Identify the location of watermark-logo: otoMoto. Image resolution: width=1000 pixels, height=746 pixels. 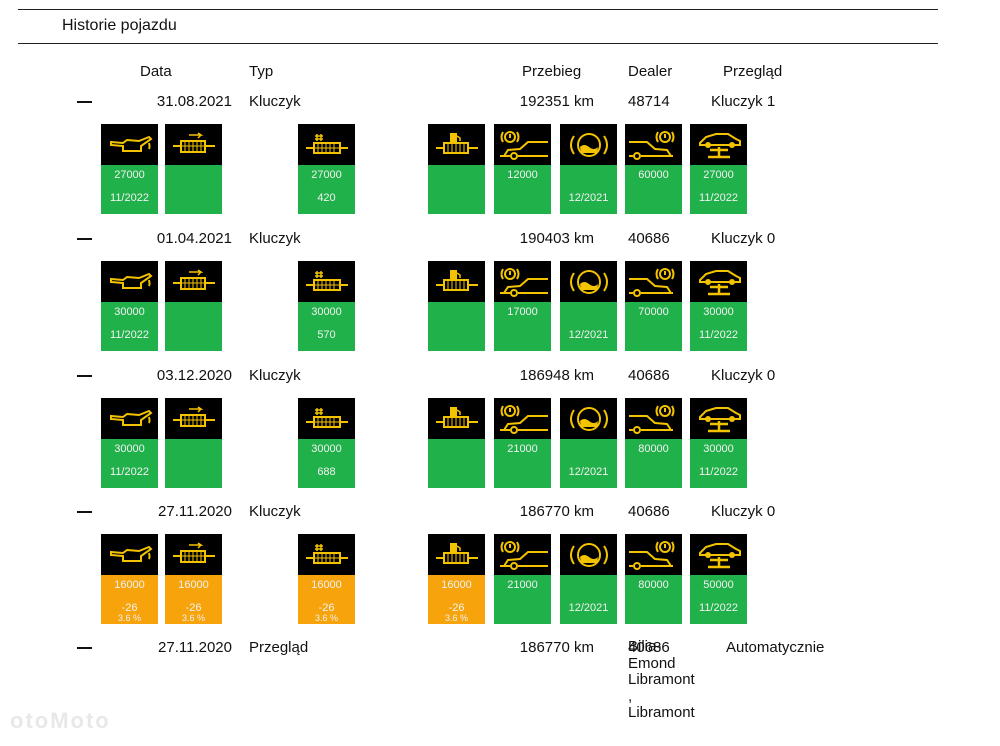
(60, 720).